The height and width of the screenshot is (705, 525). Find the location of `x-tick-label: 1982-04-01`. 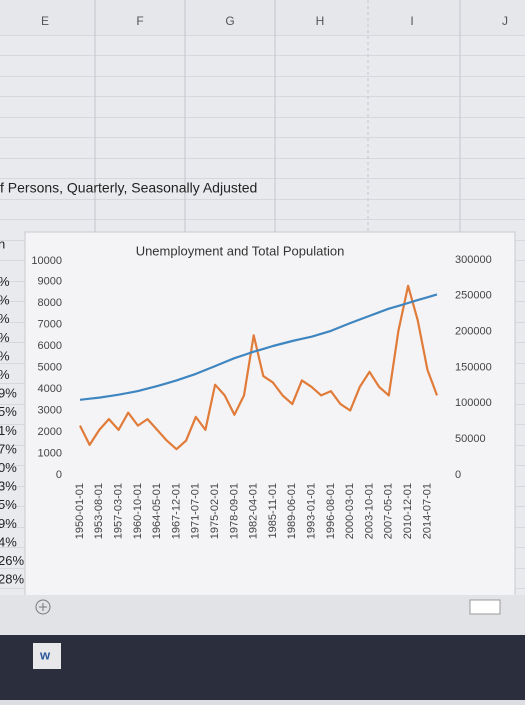

x-tick-label: 1982-04-01 is located at coordinates (254, 511).